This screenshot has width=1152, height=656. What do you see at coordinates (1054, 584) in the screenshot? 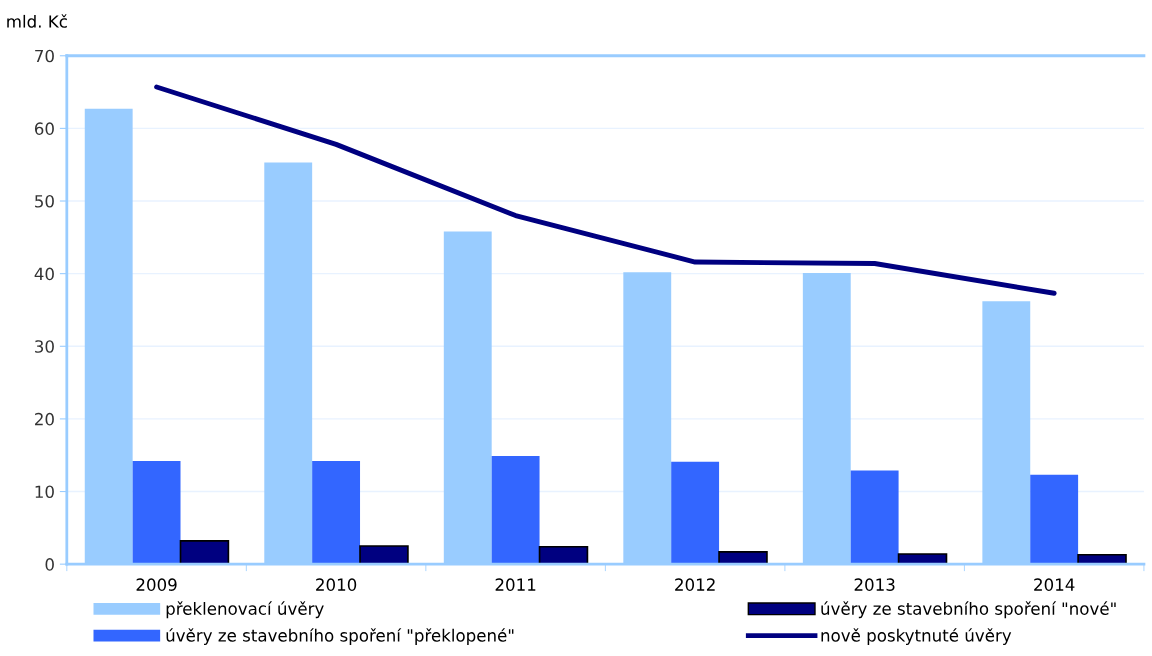
I see `x-tick-label: 2014` at bounding box center [1054, 584].